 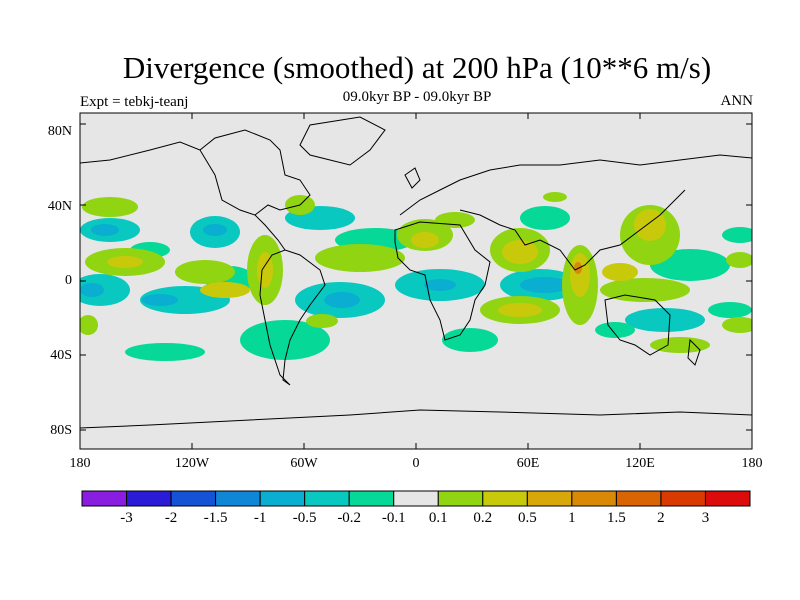 I want to click on plot-subtitle: 09.0kyr BP - 09.0kyr BP, so click(x=417, y=97).